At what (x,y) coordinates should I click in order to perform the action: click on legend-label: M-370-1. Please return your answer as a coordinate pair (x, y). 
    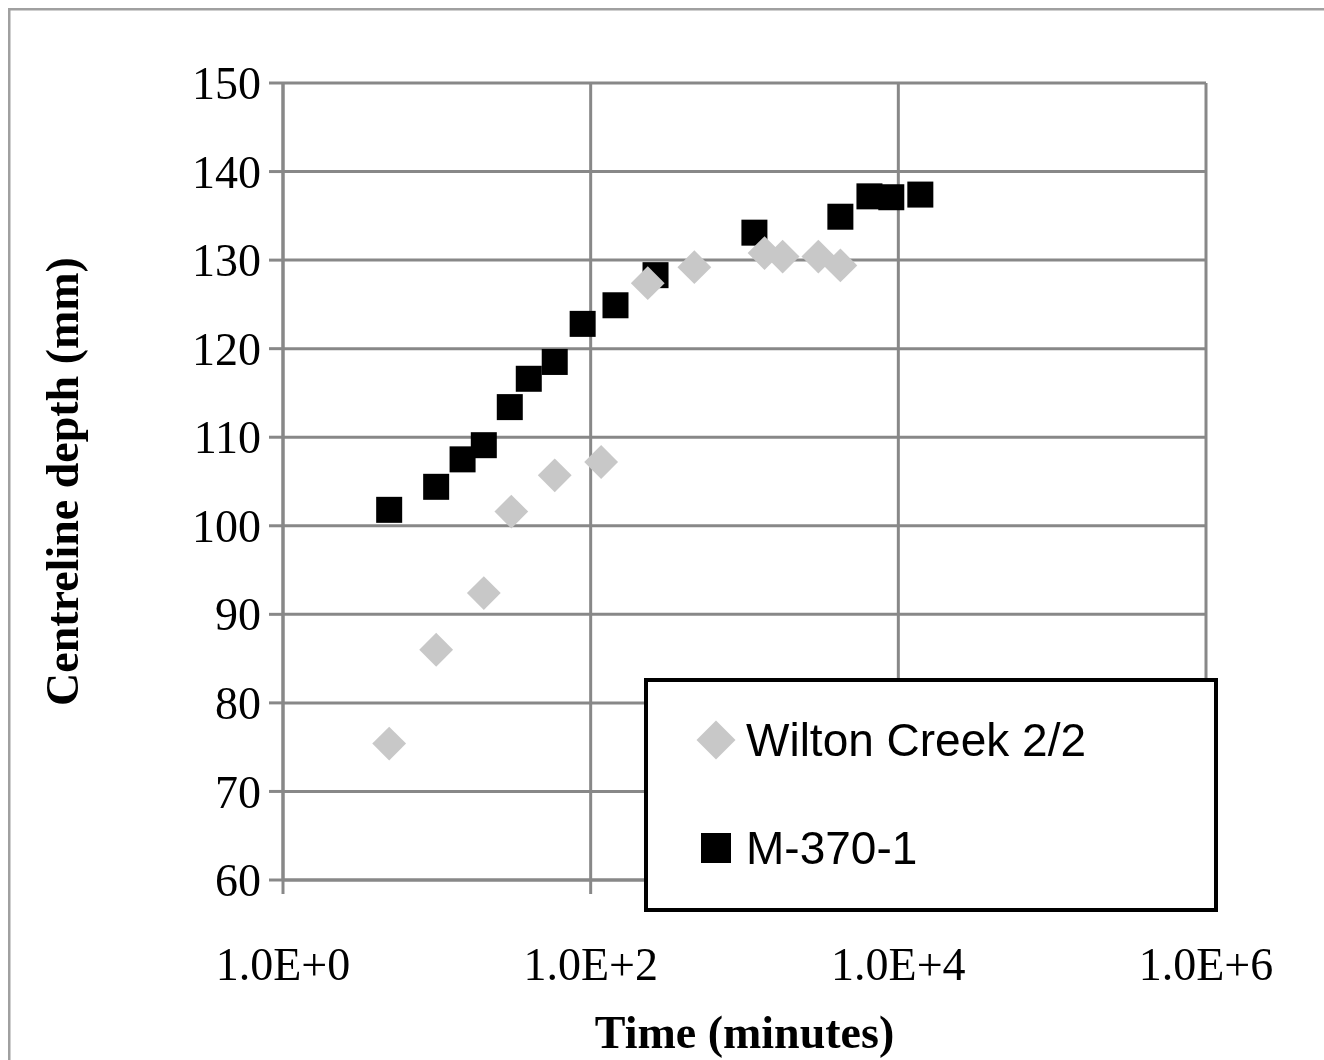
    Looking at the image, I should click on (832, 848).